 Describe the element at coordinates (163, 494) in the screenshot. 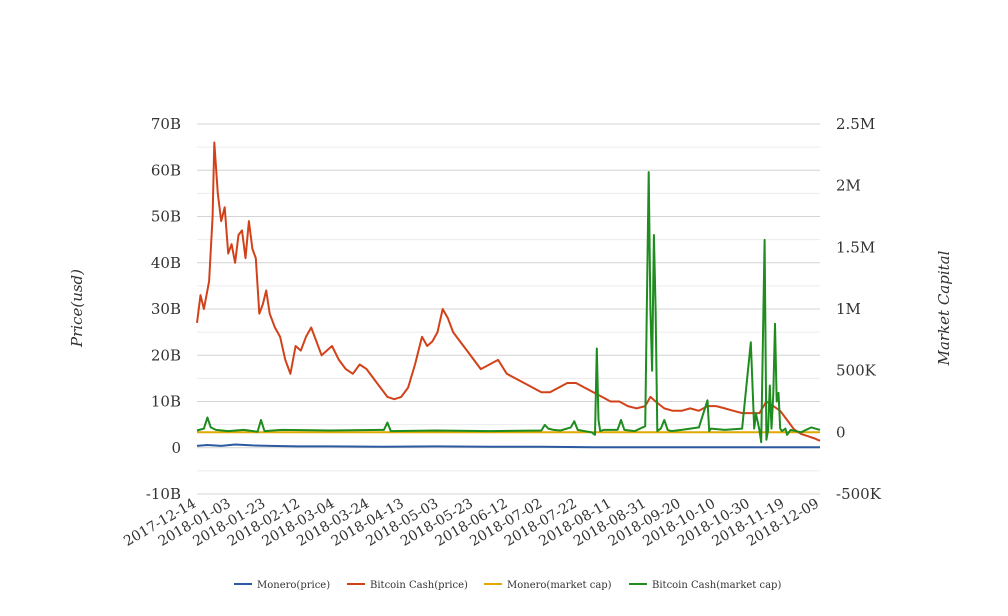

I see `y-tick-label: -10B` at that location.